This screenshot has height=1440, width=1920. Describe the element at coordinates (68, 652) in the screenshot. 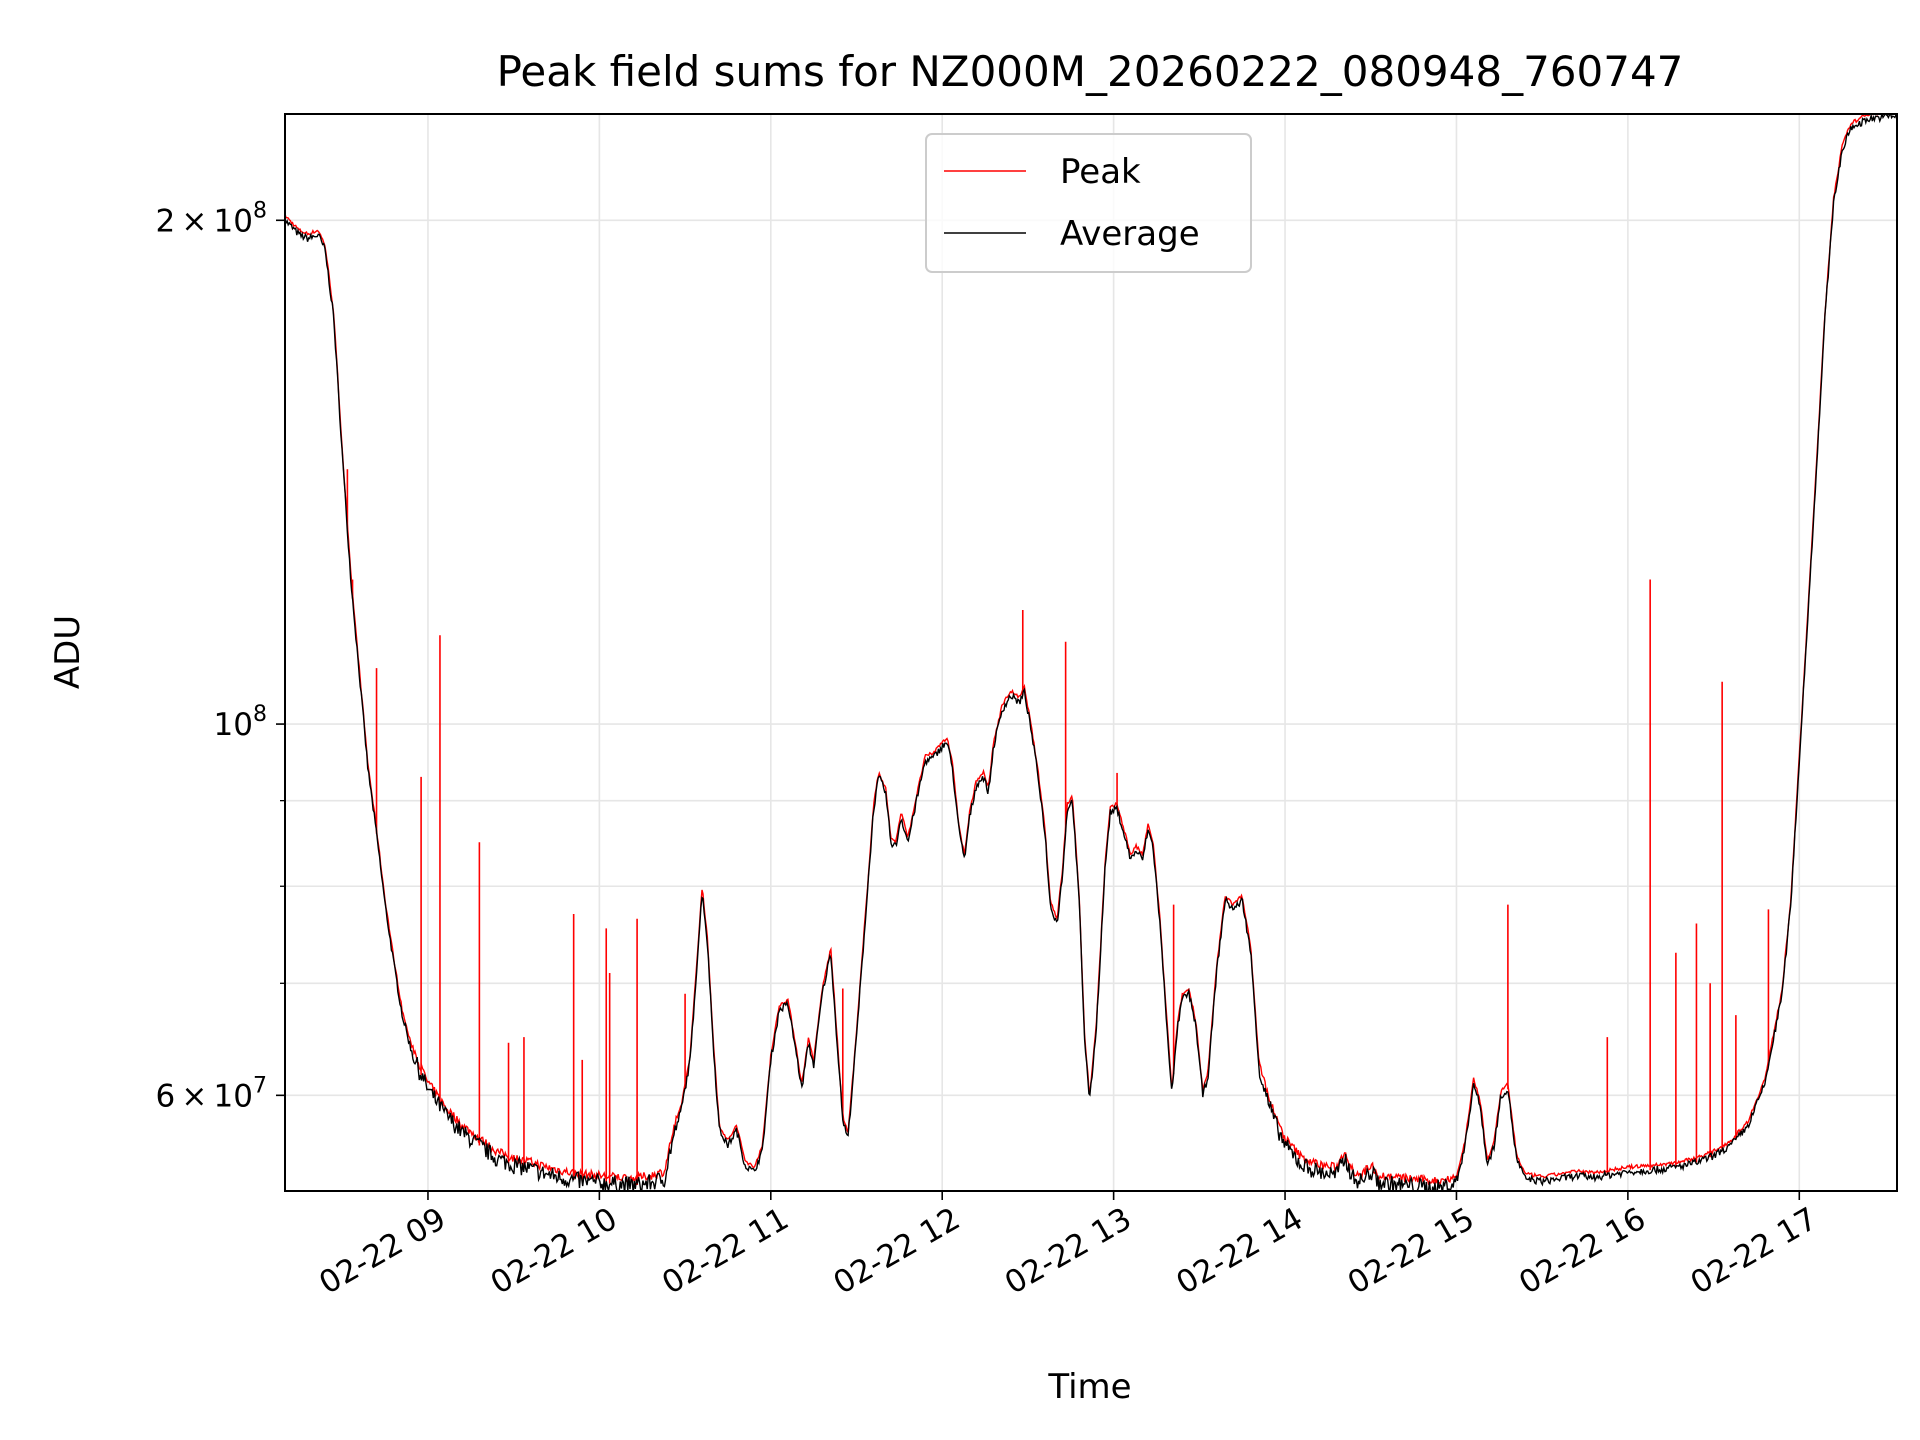

I see `y-axis-label: ADU` at that location.